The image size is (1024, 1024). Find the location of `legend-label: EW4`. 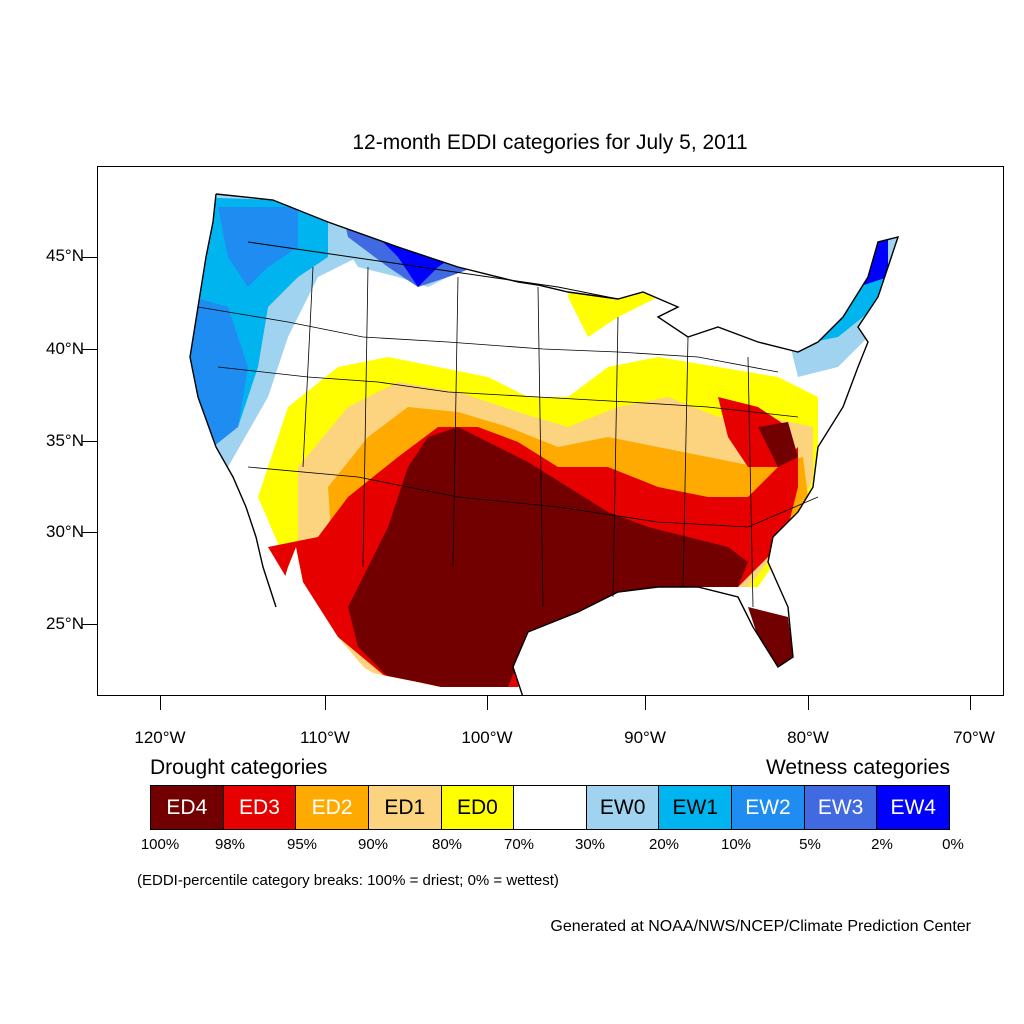

legend-label: EW4 is located at coordinates (913, 807).